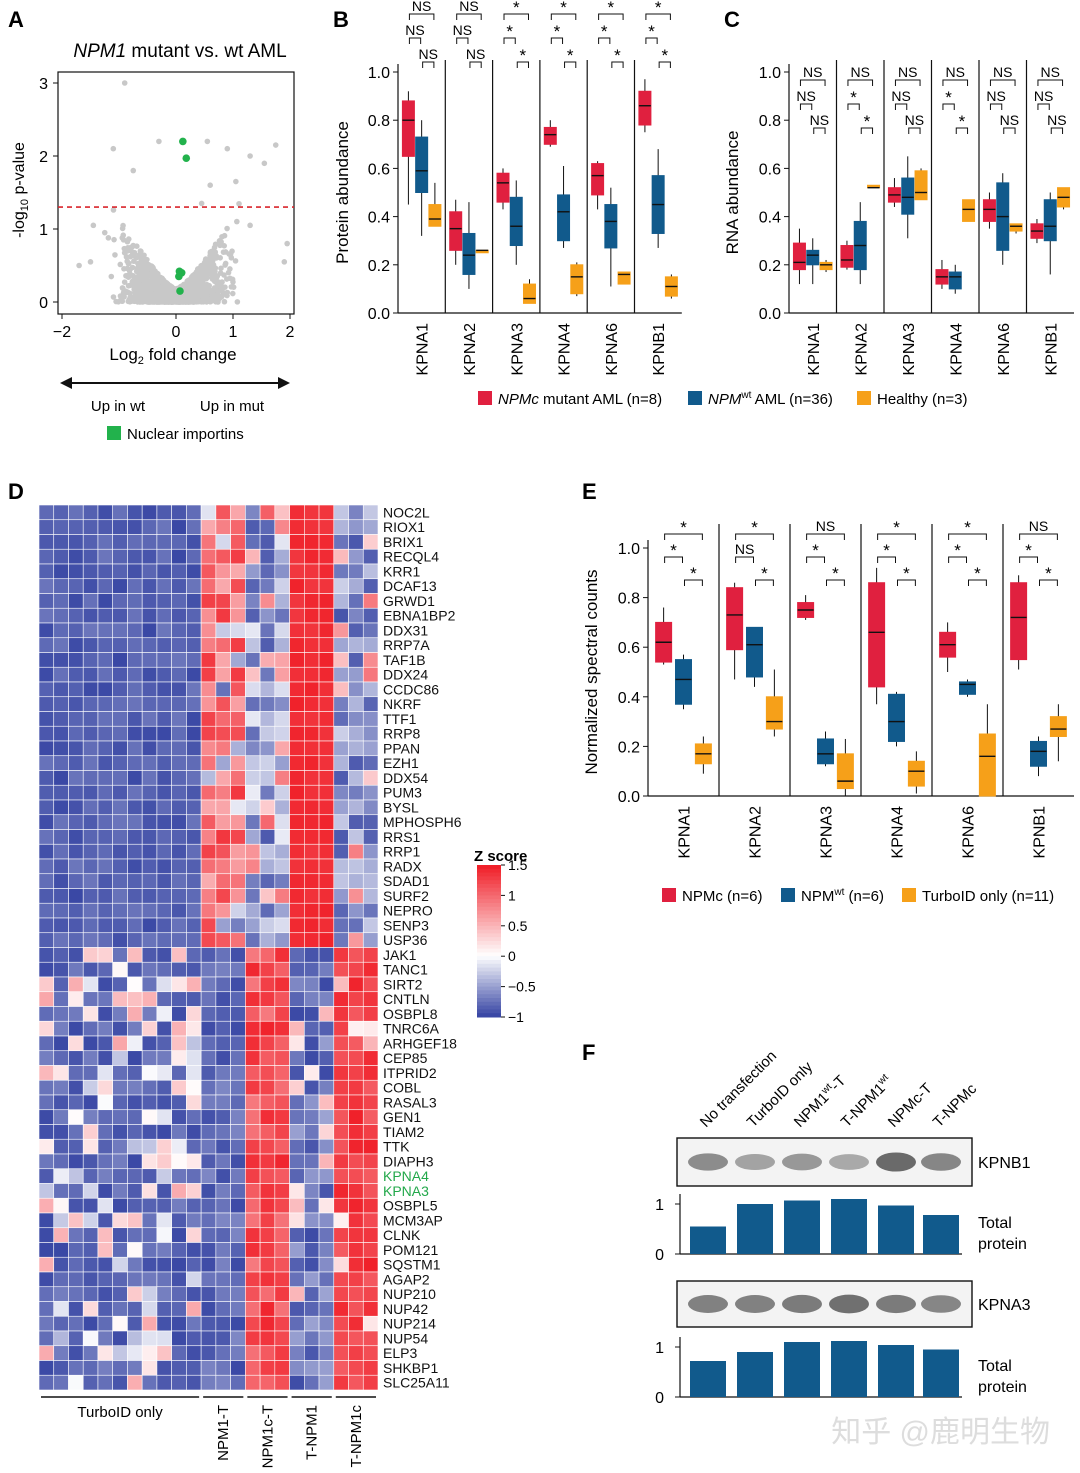  What do you see at coordinates (435, 215) in the screenshot?
I see `box-iqr` at bounding box center [435, 215].